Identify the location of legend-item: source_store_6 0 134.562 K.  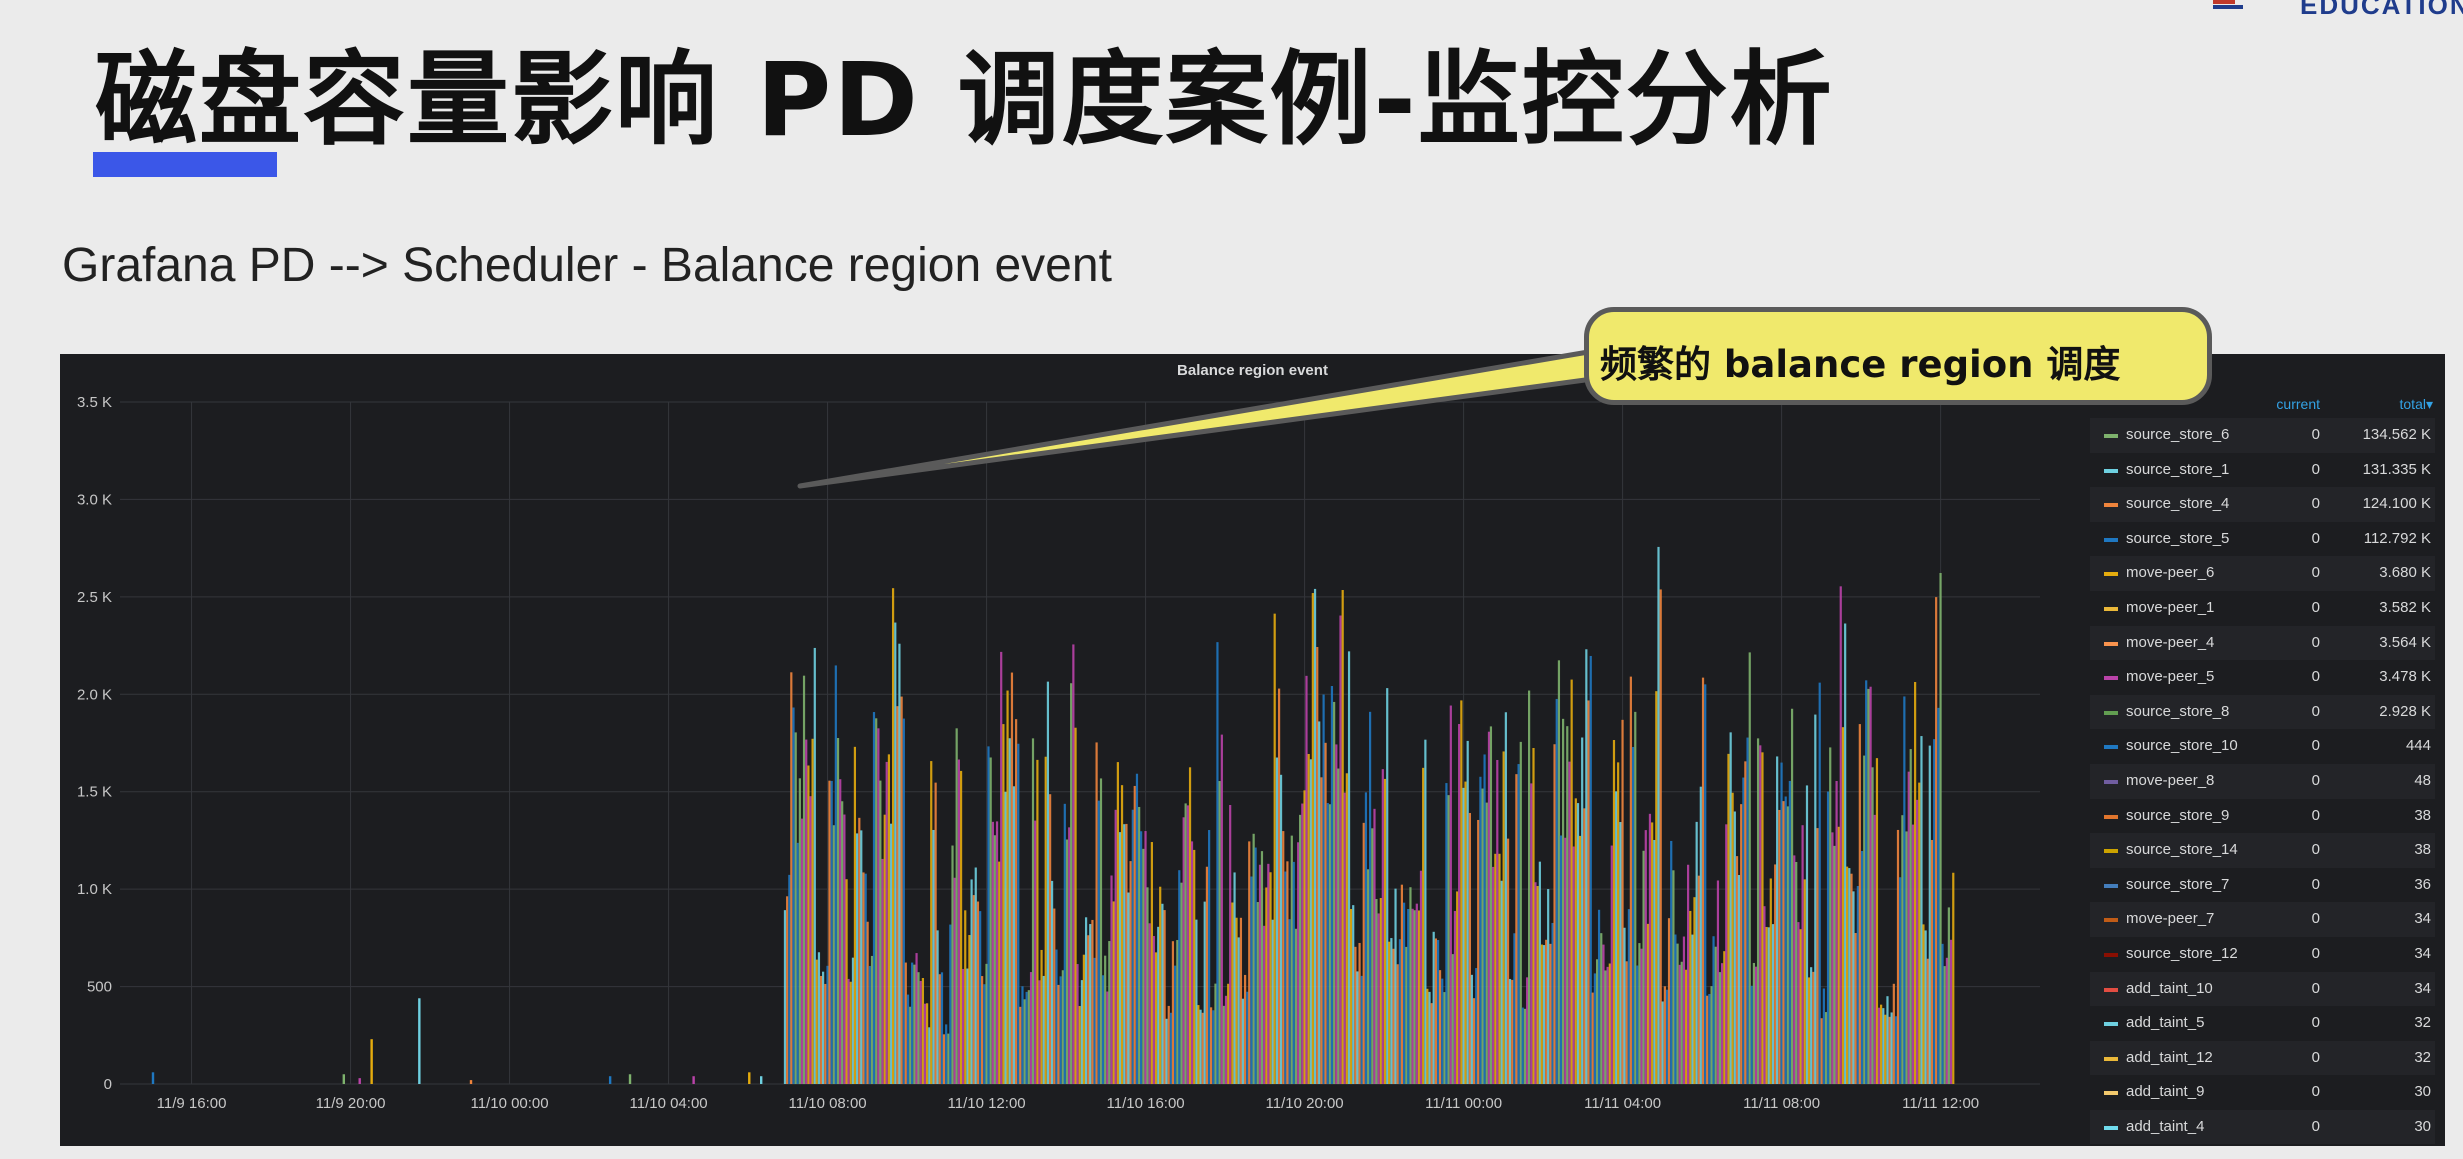
(2262, 435).